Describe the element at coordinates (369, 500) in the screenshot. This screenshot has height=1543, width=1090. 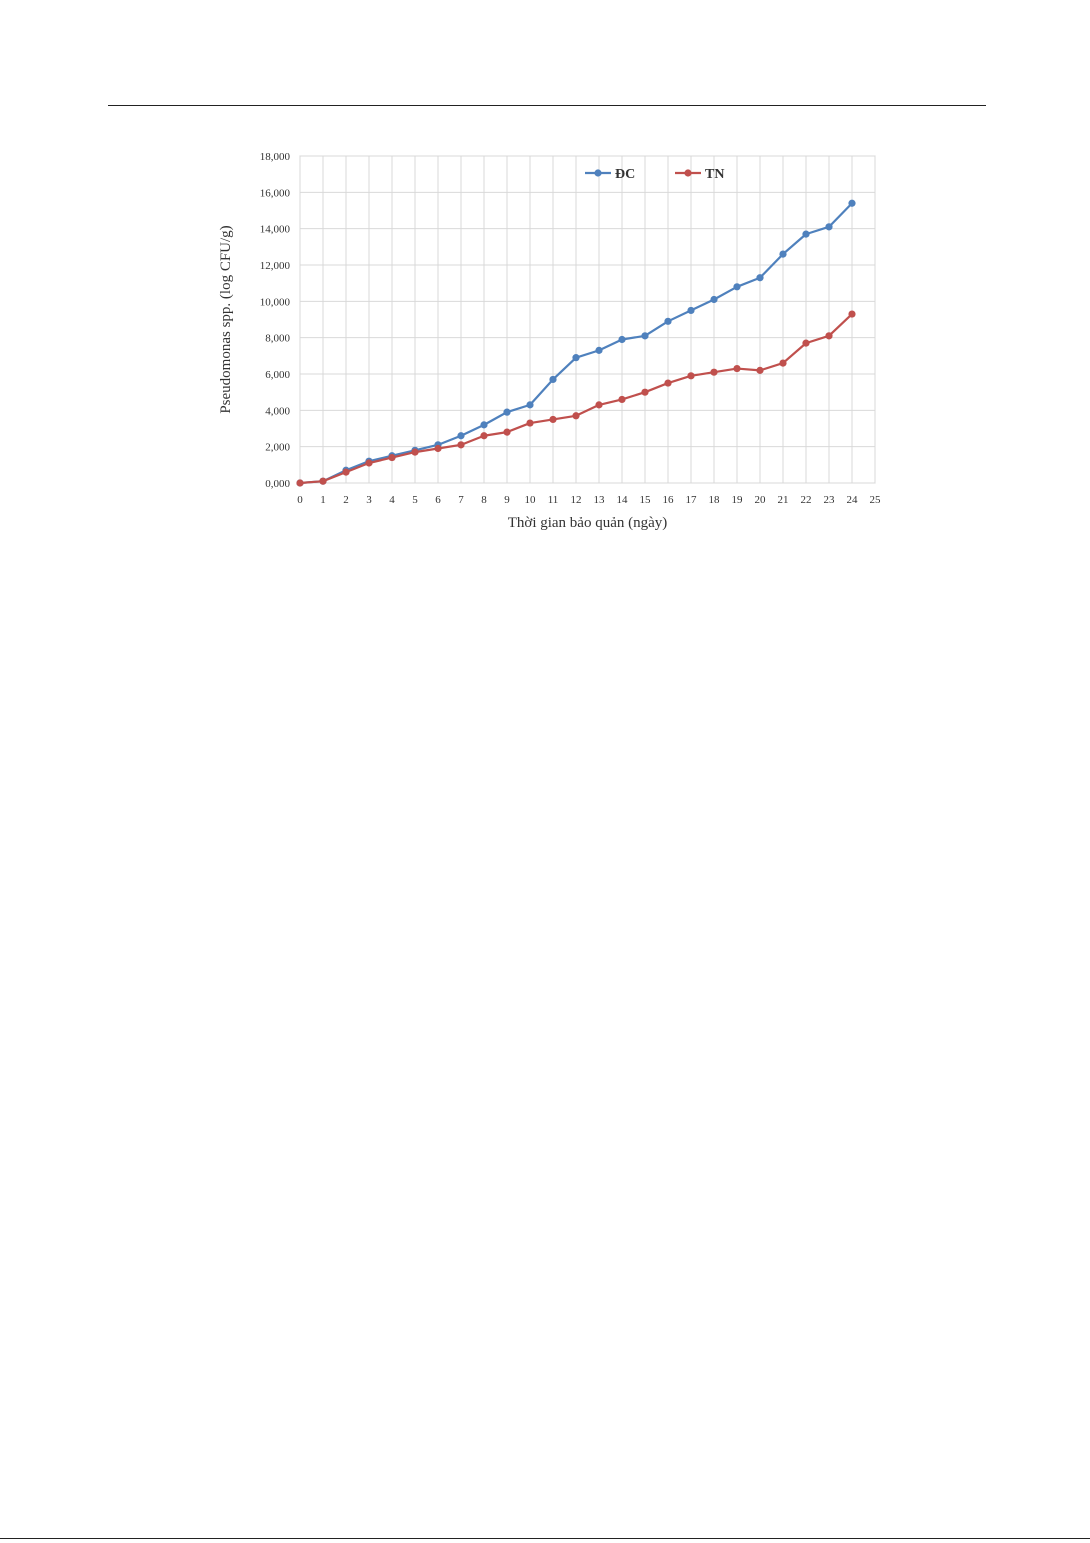
I see `x-tick-label: 3` at that location.